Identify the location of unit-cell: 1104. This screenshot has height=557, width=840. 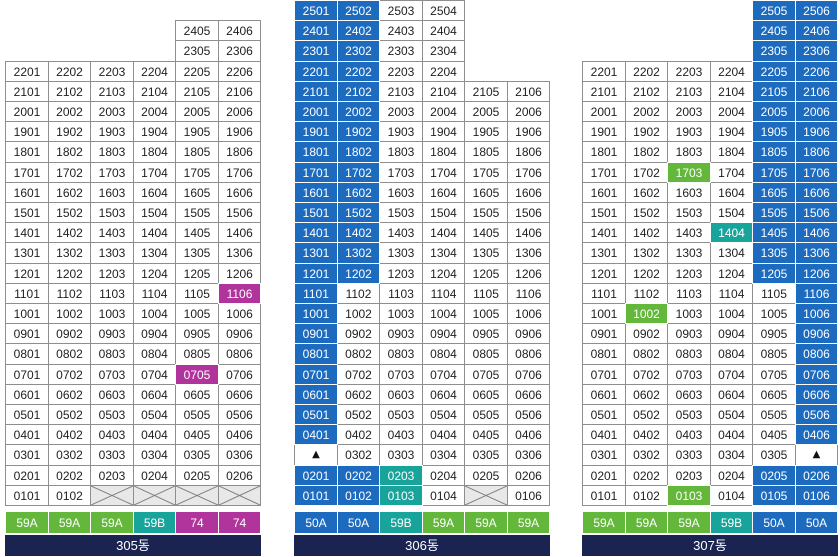
(731, 293).